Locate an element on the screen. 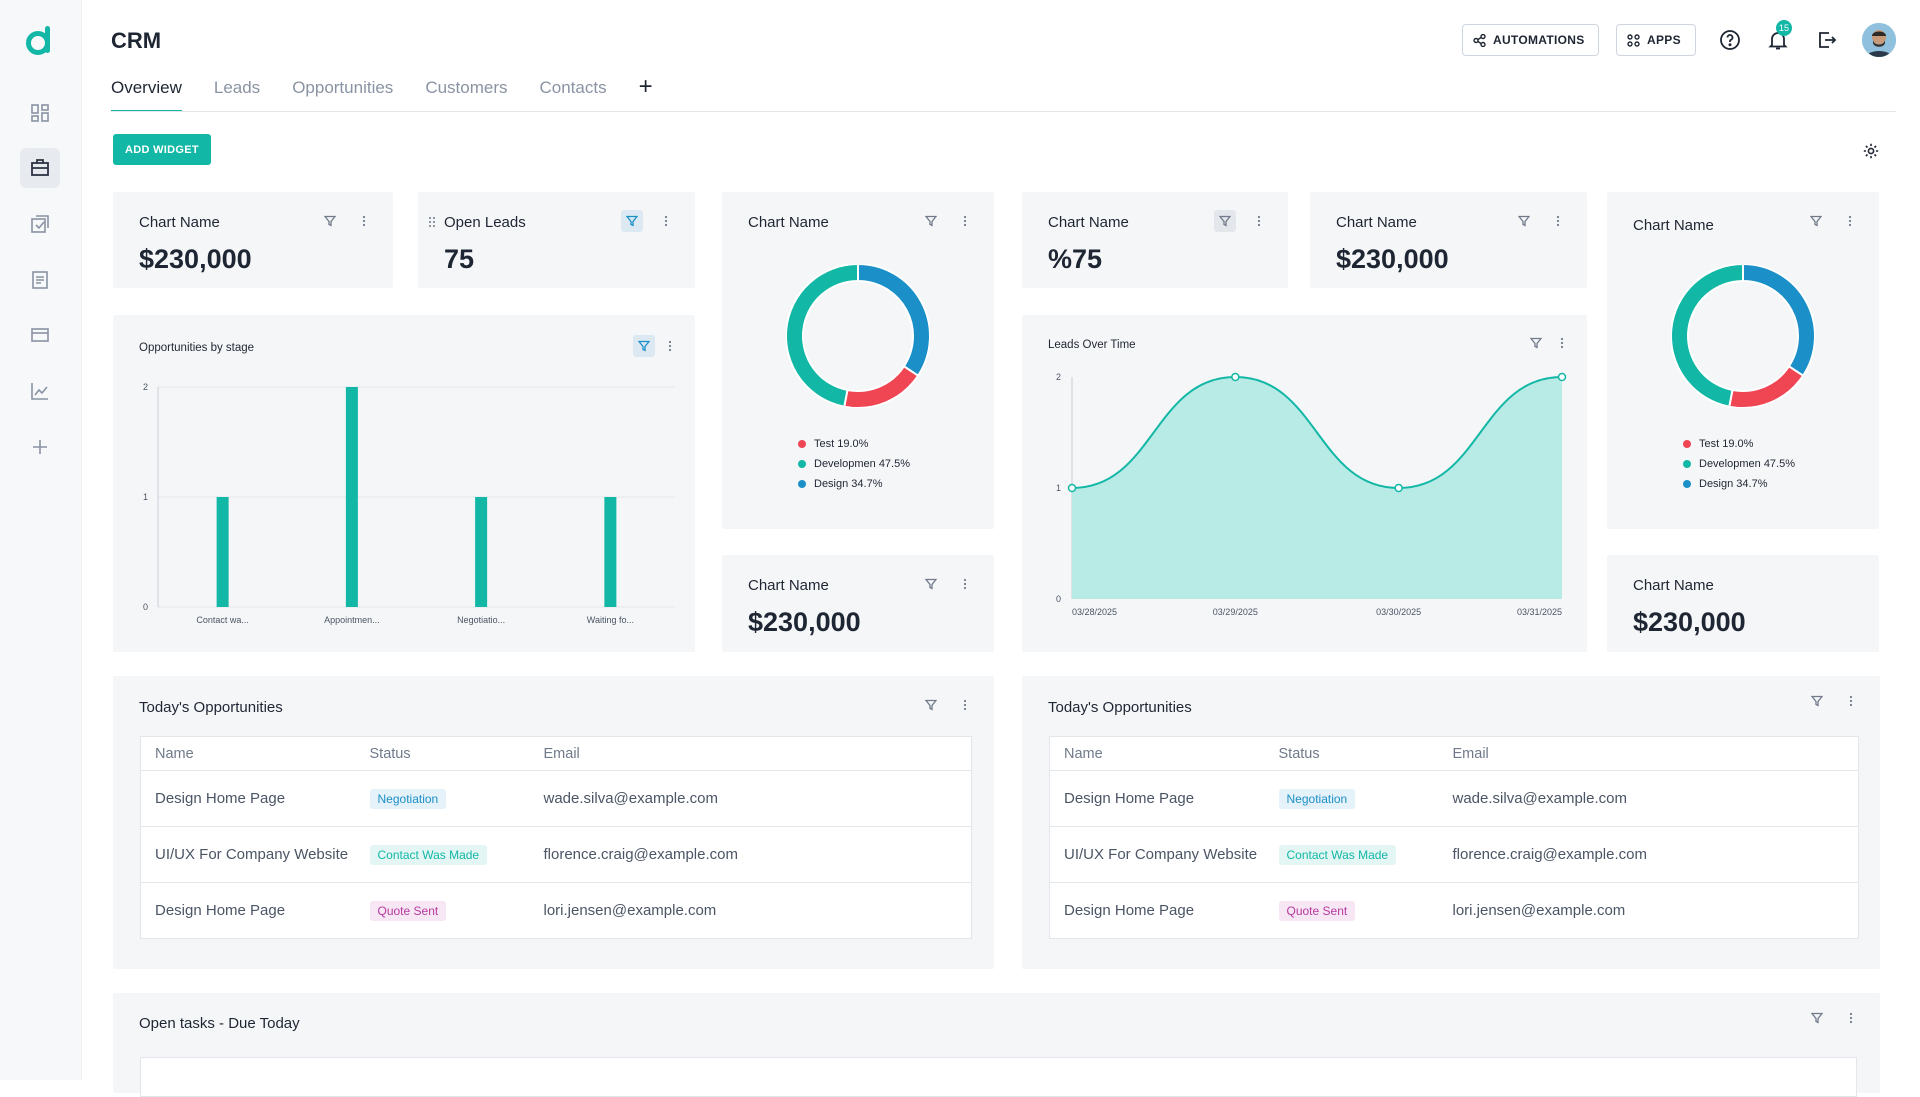 Image resolution: width=1920 pixels, height=1097 pixels. y-tick-label: 2 is located at coordinates (1058, 377).